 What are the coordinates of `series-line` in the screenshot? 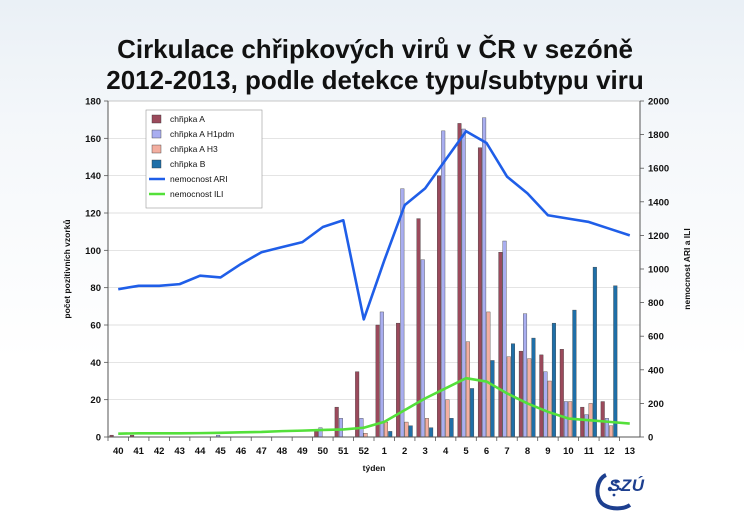 It's located at (374, 405).